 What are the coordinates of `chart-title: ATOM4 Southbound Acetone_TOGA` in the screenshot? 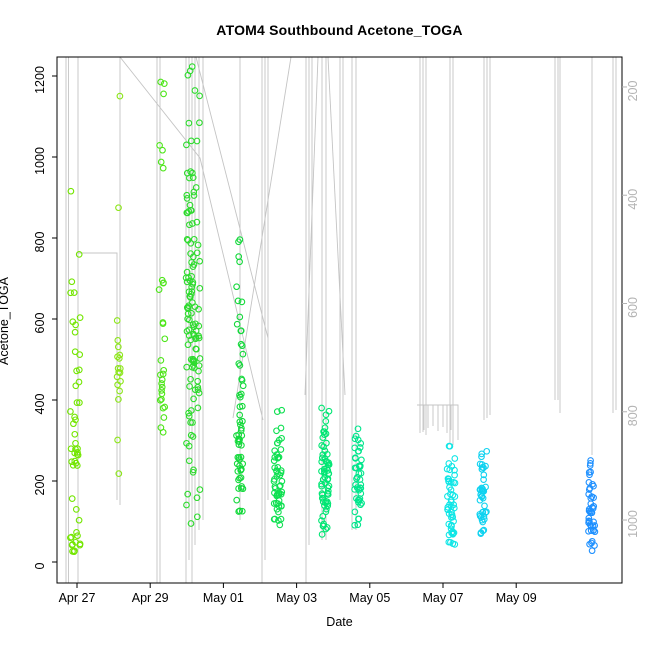 It's located at (339, 30).